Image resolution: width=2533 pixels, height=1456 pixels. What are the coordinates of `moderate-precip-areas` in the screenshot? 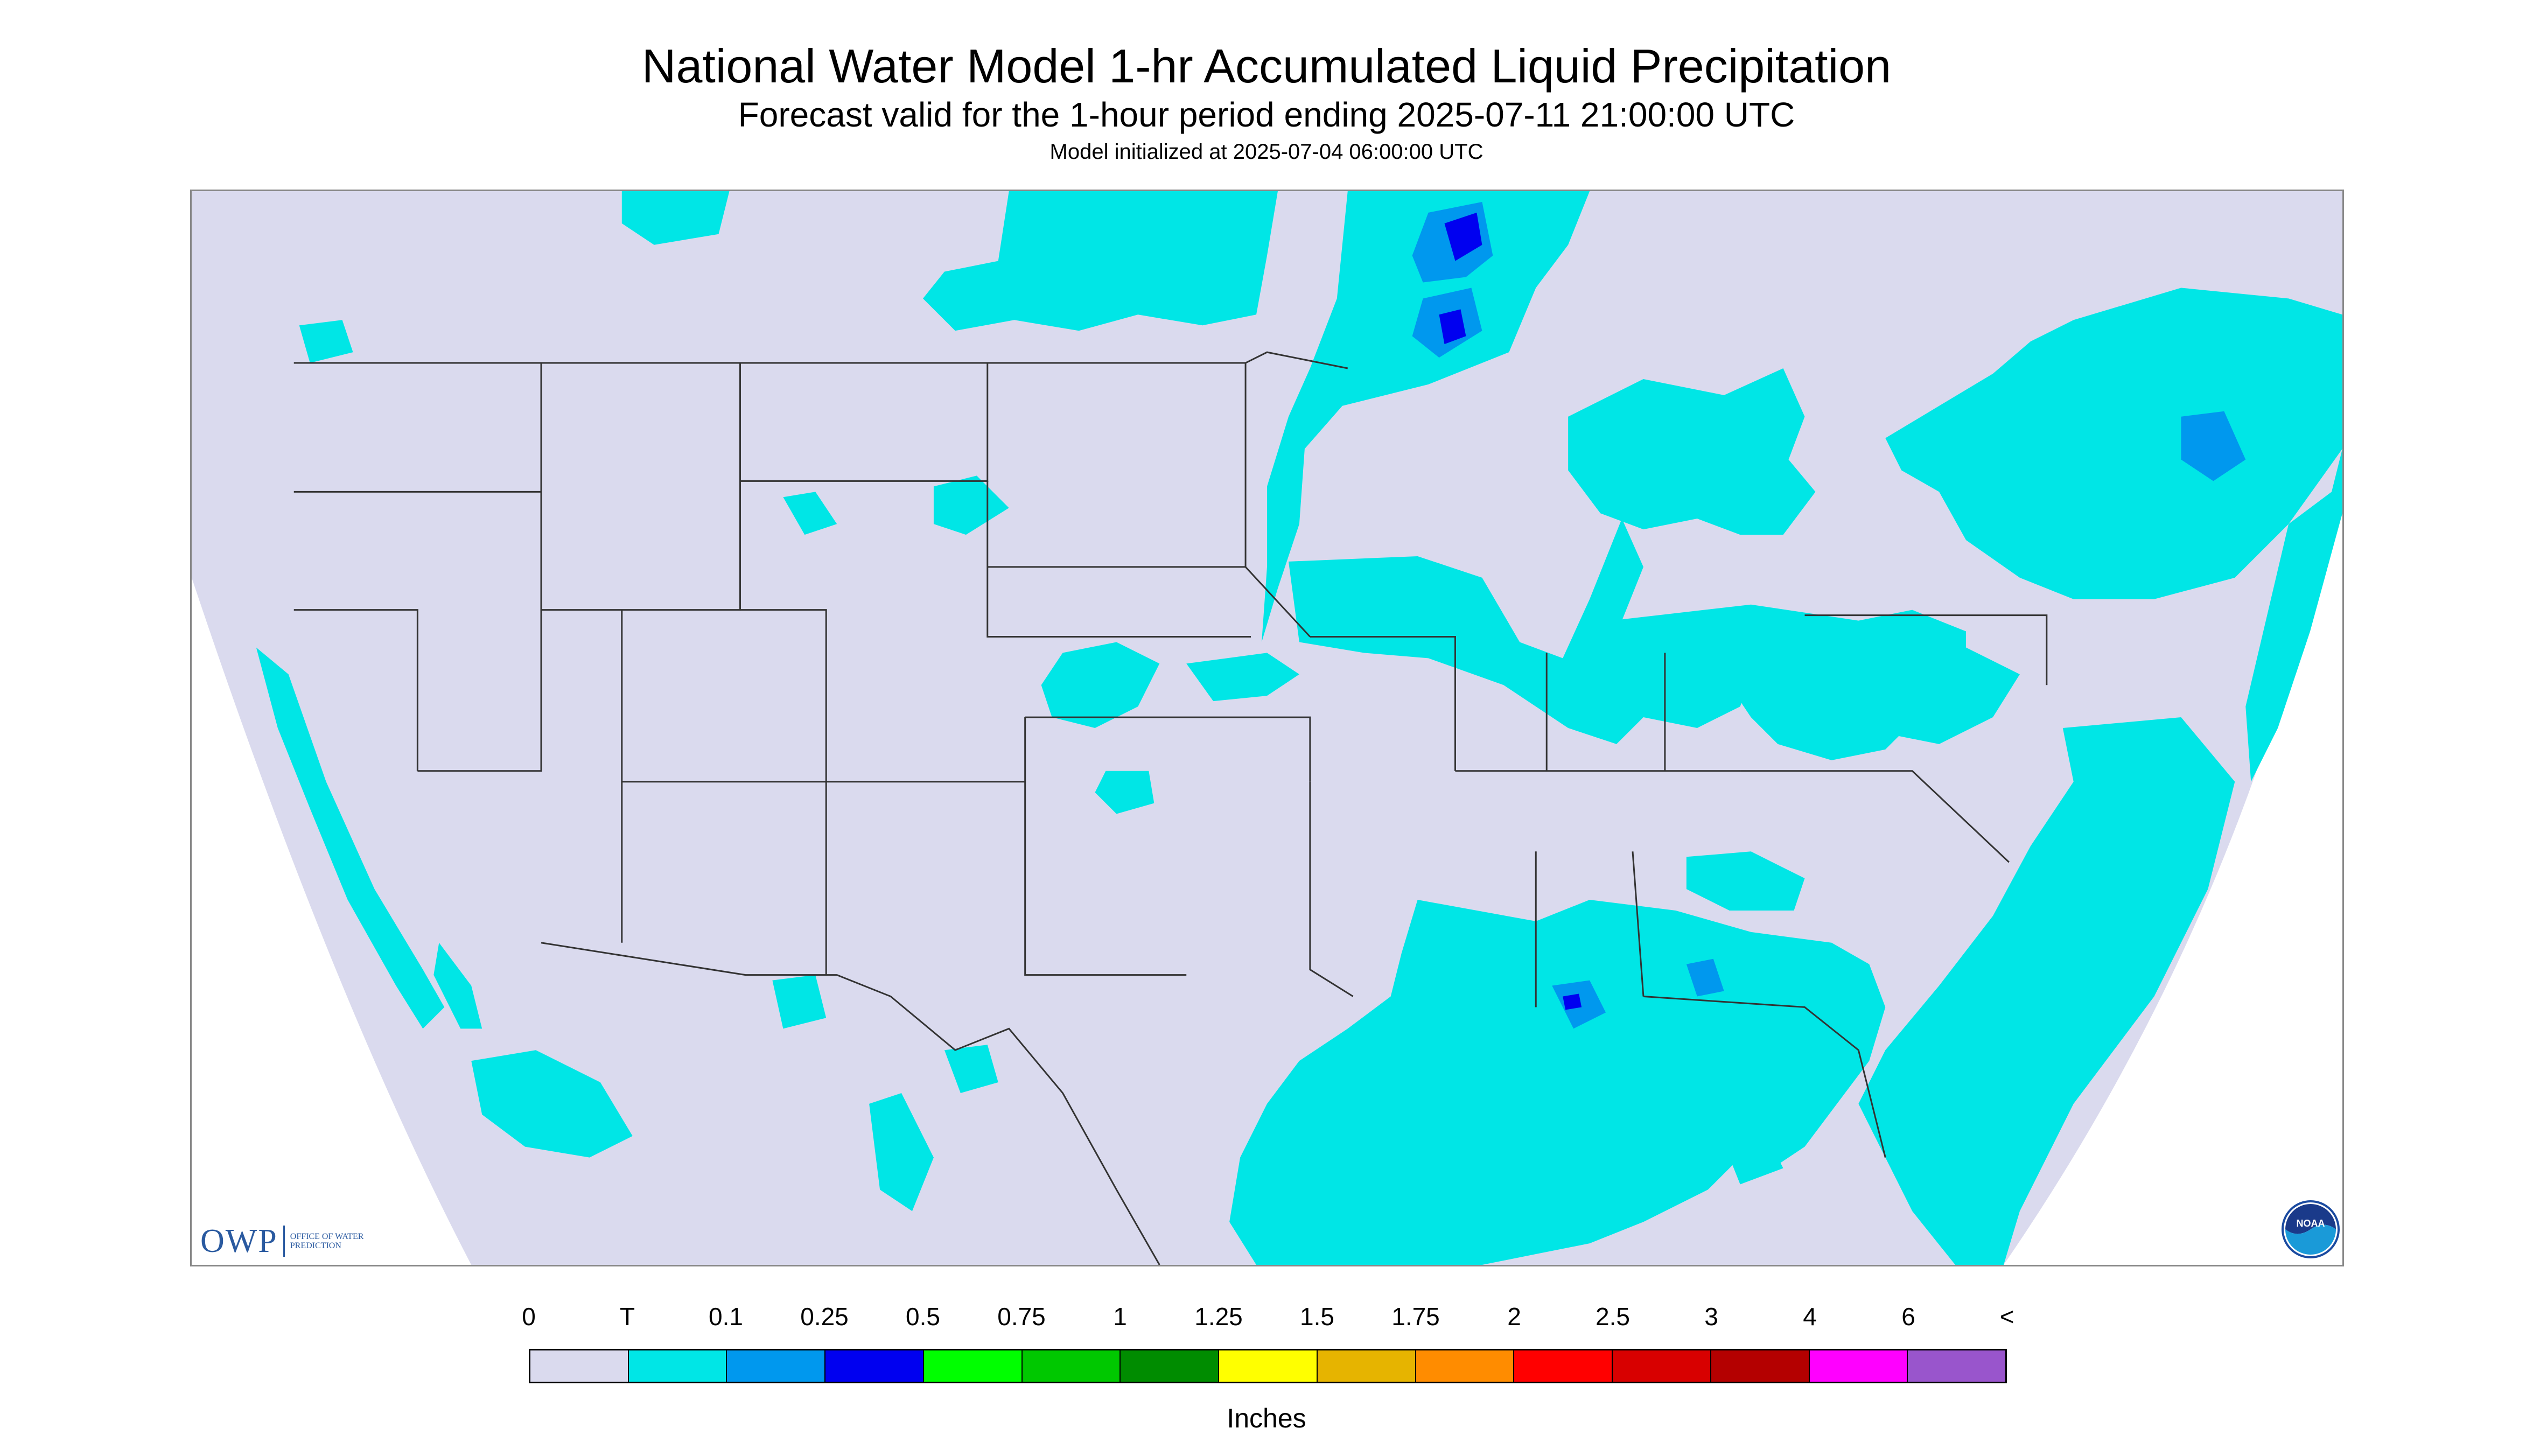 It's located at (1511, 611).